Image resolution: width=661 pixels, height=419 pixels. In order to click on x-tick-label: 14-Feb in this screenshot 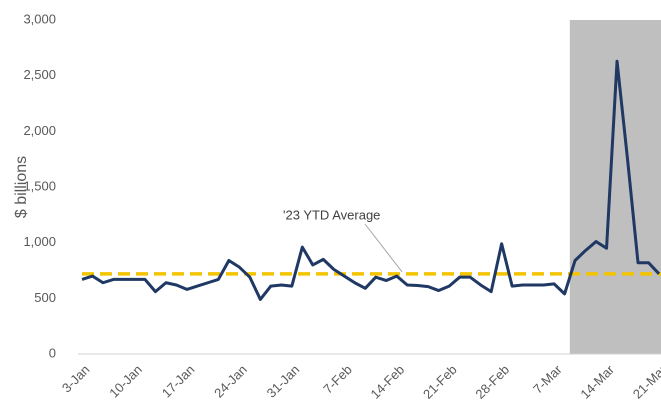, I will do `click(388, 382)`.